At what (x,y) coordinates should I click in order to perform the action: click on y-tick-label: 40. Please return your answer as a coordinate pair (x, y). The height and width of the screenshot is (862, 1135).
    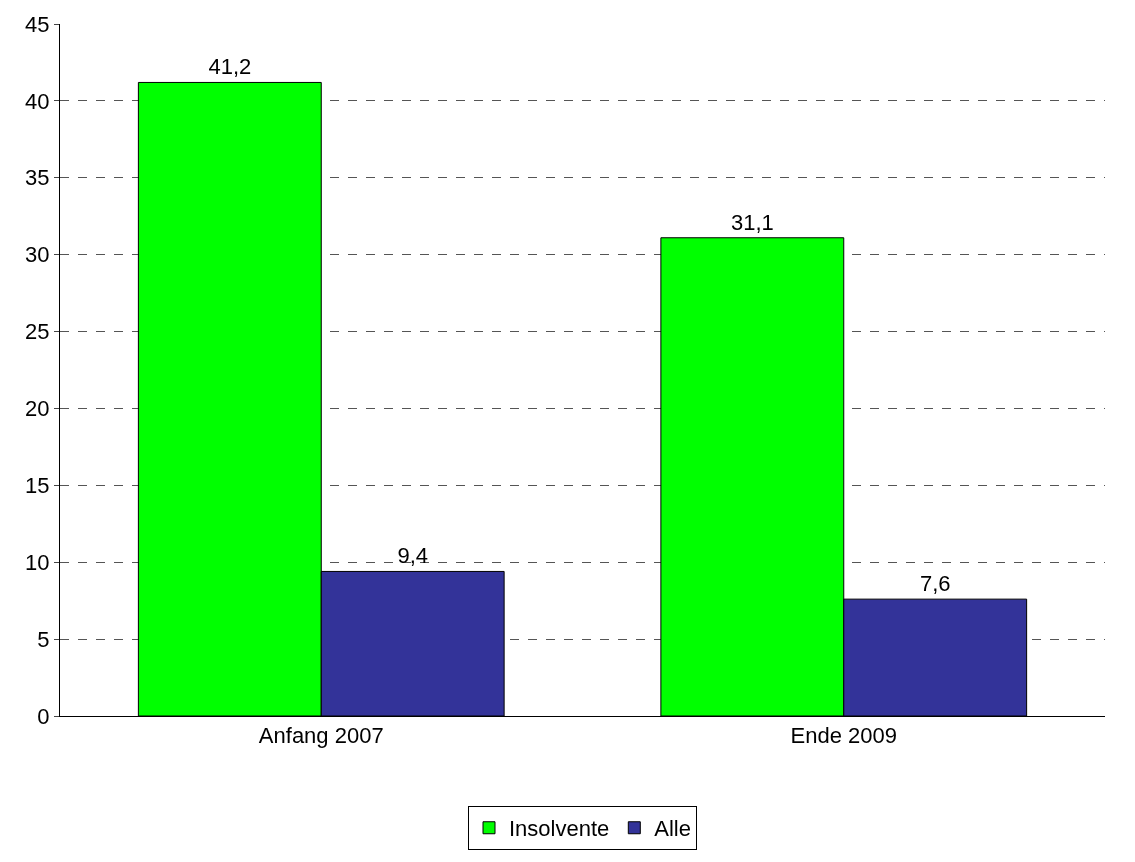
    Looking at the image, I should click on (37, 101).